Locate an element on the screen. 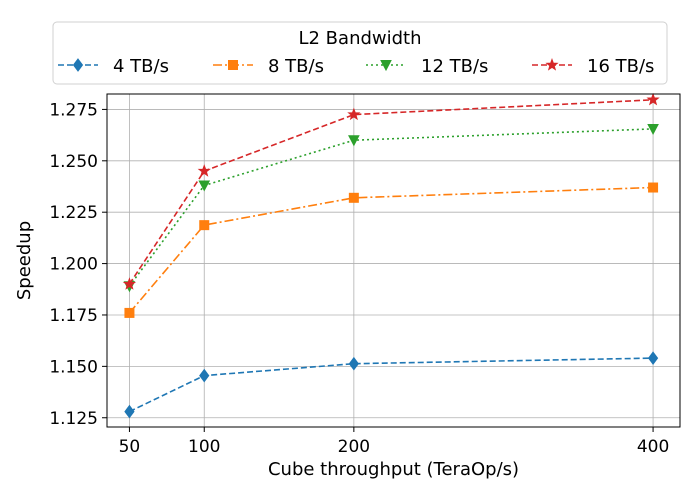  x-tick-label: 200 is located at coordinates (354, 447).